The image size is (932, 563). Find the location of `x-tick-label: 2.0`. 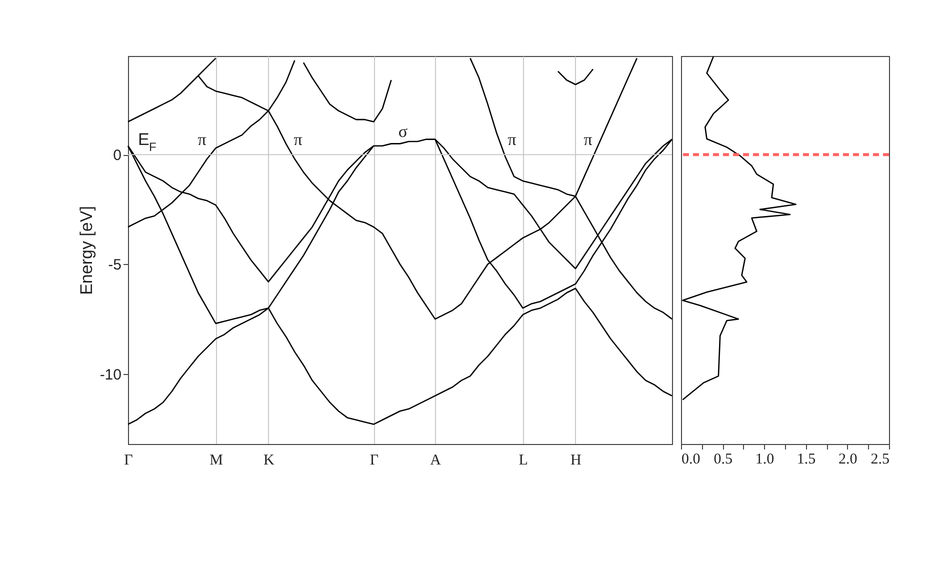

x-tick-label: 2.0 is located at coordinates (848, 460).